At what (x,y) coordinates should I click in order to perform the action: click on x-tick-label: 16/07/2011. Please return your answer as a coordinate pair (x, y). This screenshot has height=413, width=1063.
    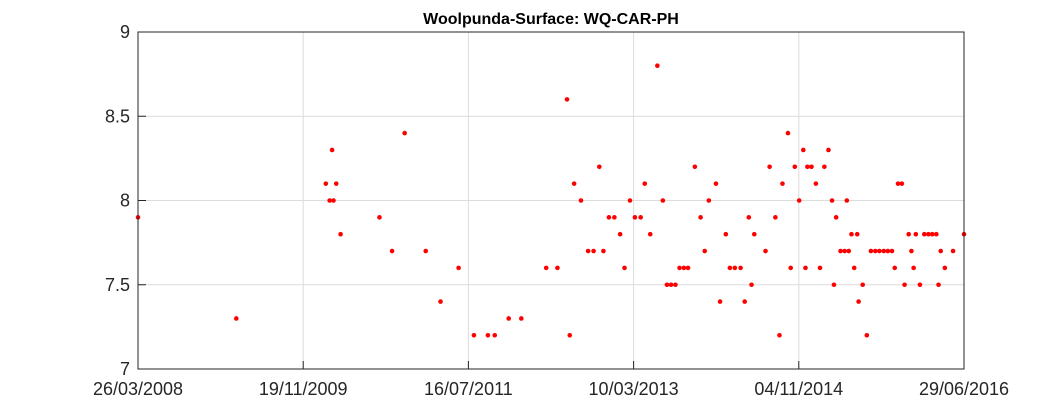
    Looking at the image, I should click on (468, 389).